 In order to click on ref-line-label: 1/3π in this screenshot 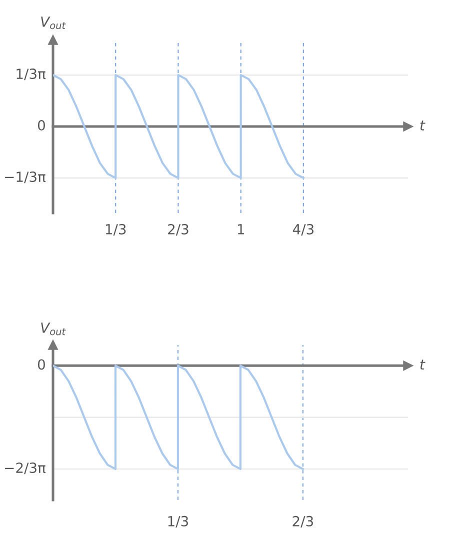, I will do `click(31, 74)`.